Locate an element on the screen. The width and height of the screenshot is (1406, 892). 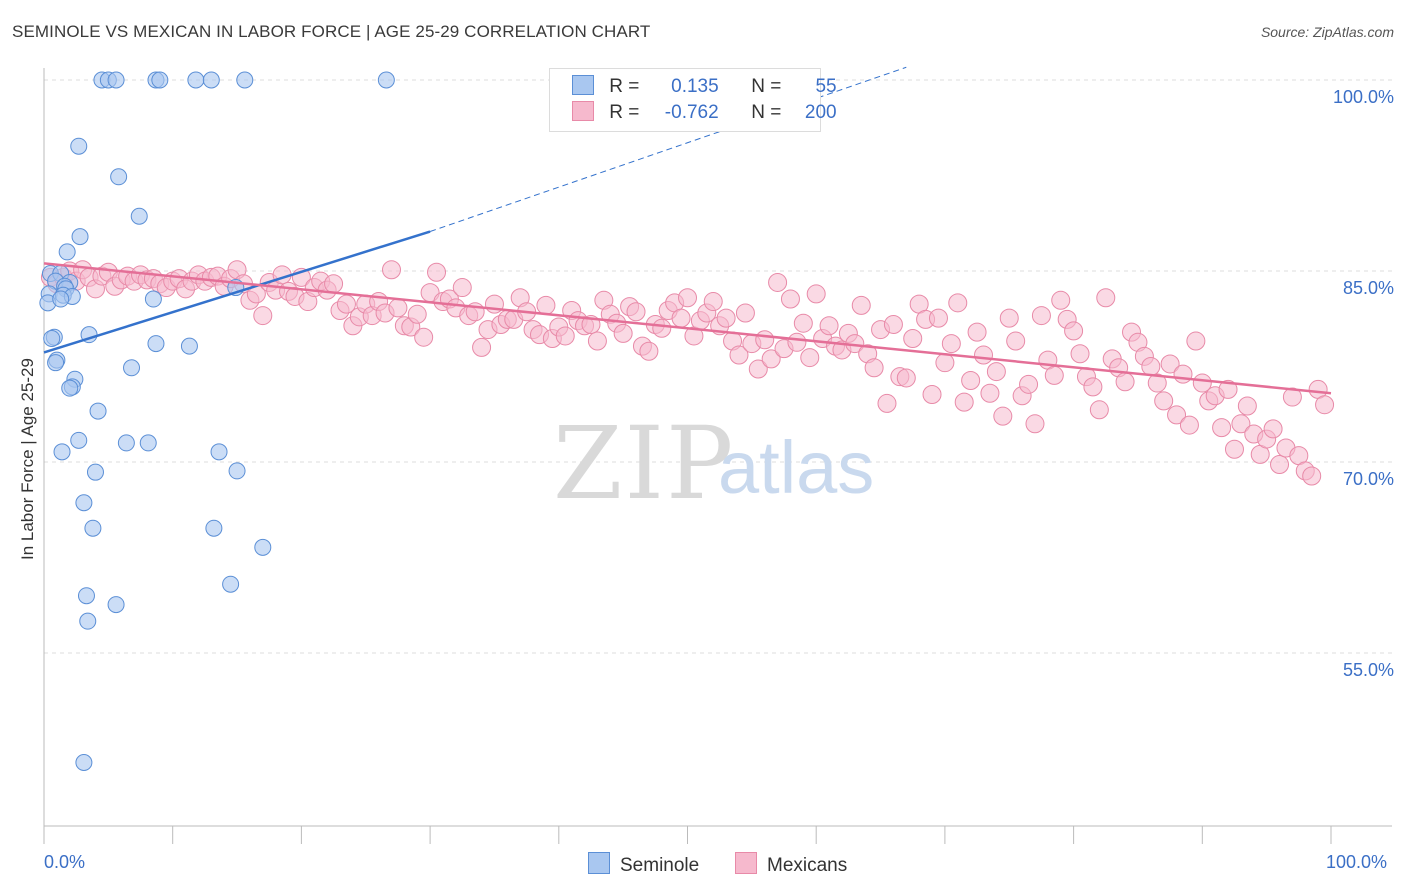
bottom-legend-seminole: Seminole is located at coordinates (643, 864).